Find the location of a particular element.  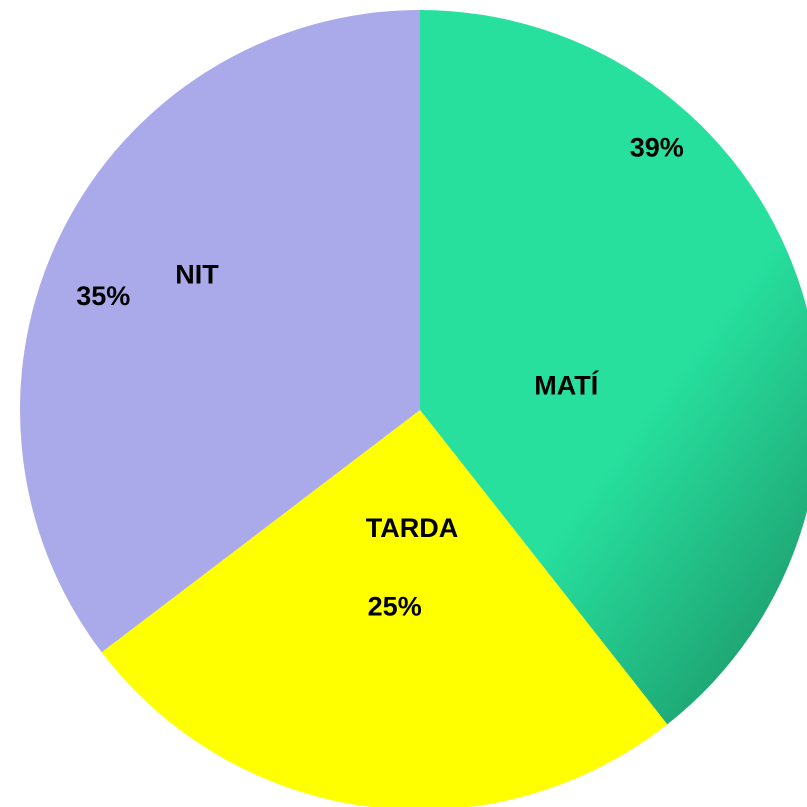

slice-label: TARDA is located at coordinates (412, 528).